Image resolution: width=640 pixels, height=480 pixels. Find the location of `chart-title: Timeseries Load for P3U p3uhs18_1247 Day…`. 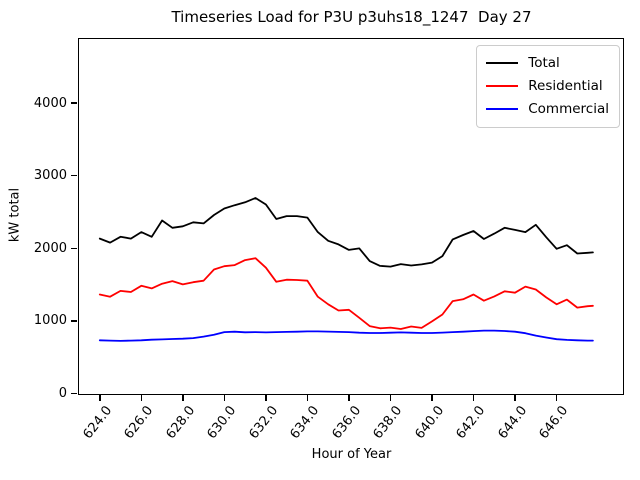

chart-title: Timeseries Load for P3U p3uhs18_1247 Day… is located at coordinates (351, 17).